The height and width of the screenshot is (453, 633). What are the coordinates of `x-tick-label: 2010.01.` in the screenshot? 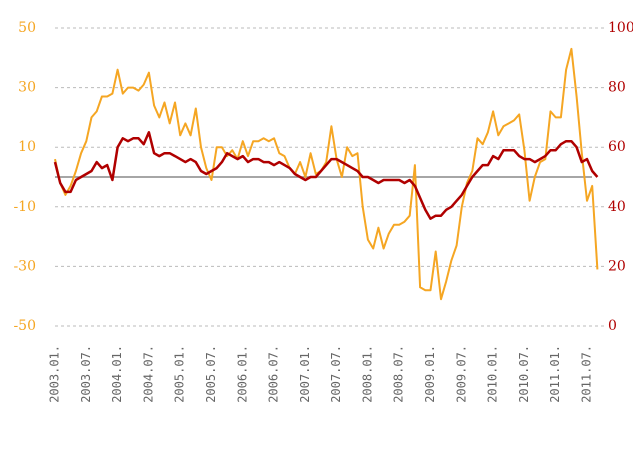 It's located at (493, 374).